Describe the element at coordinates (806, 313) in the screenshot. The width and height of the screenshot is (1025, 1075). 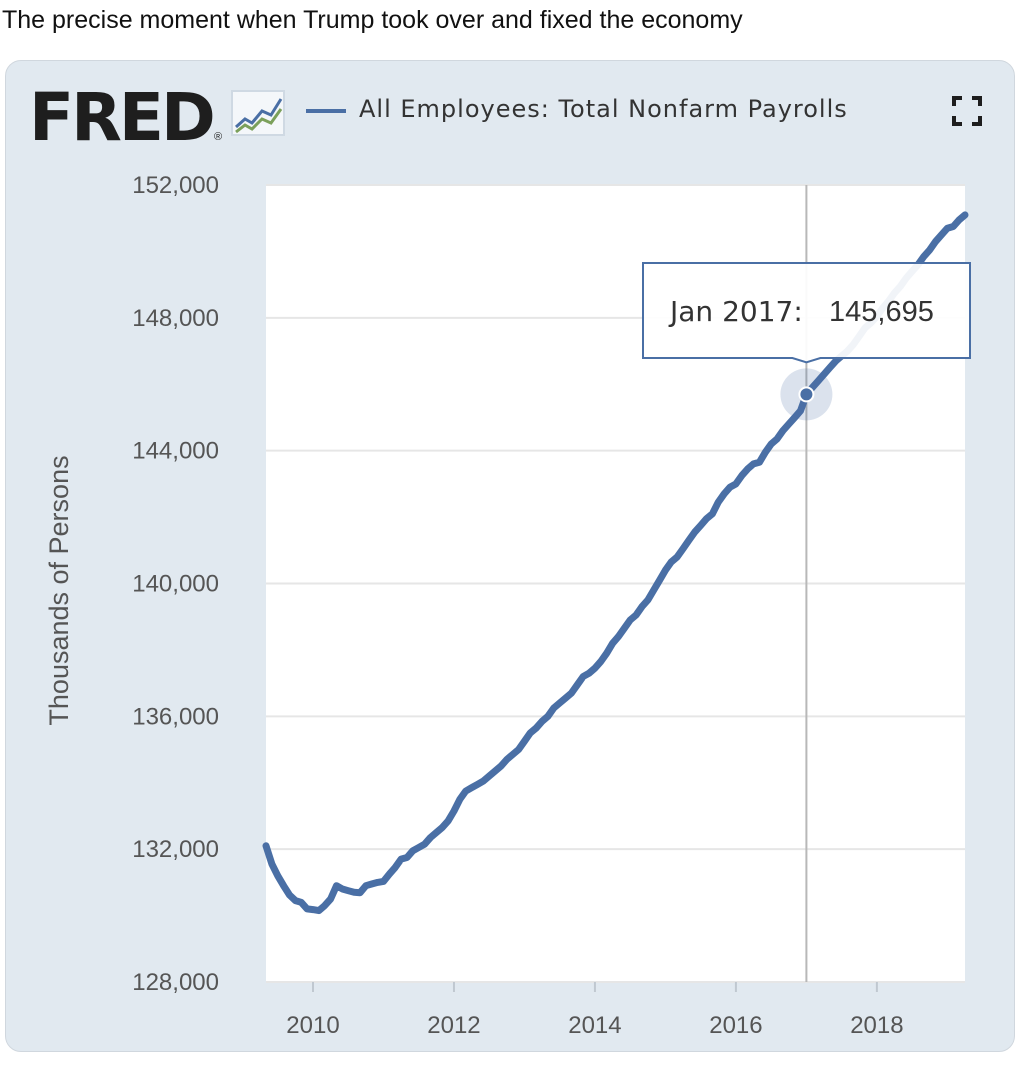
I see `tooltip-box` at that location.